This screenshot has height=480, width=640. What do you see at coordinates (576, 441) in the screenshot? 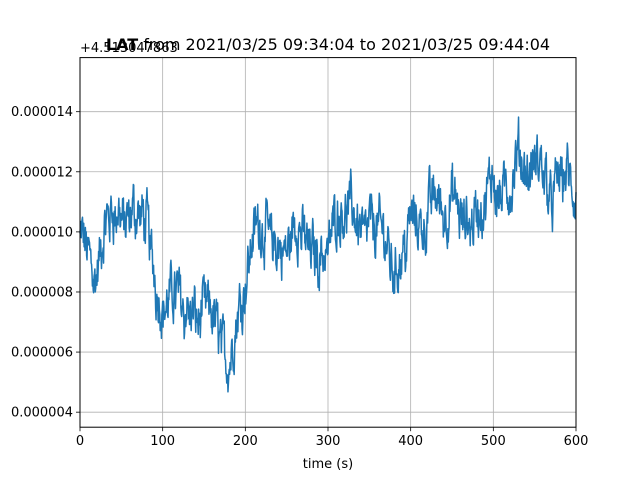
I see `x-tick-label: 600` at bounding box center [576, 441].